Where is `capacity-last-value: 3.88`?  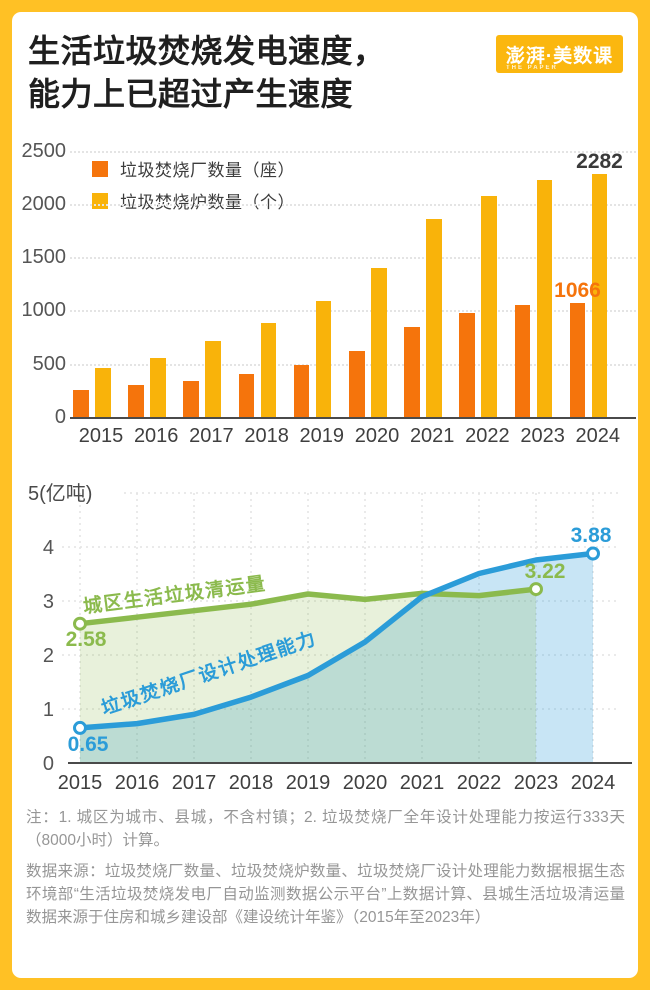
capacity-last-value: 3.88 is located at coordinates (591, 535).